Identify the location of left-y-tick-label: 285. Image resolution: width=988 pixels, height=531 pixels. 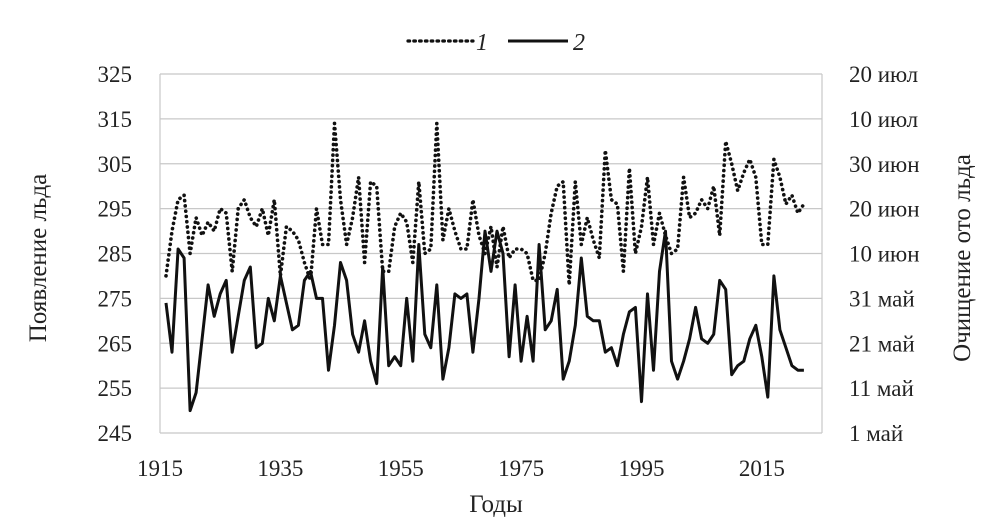
(115, 254).